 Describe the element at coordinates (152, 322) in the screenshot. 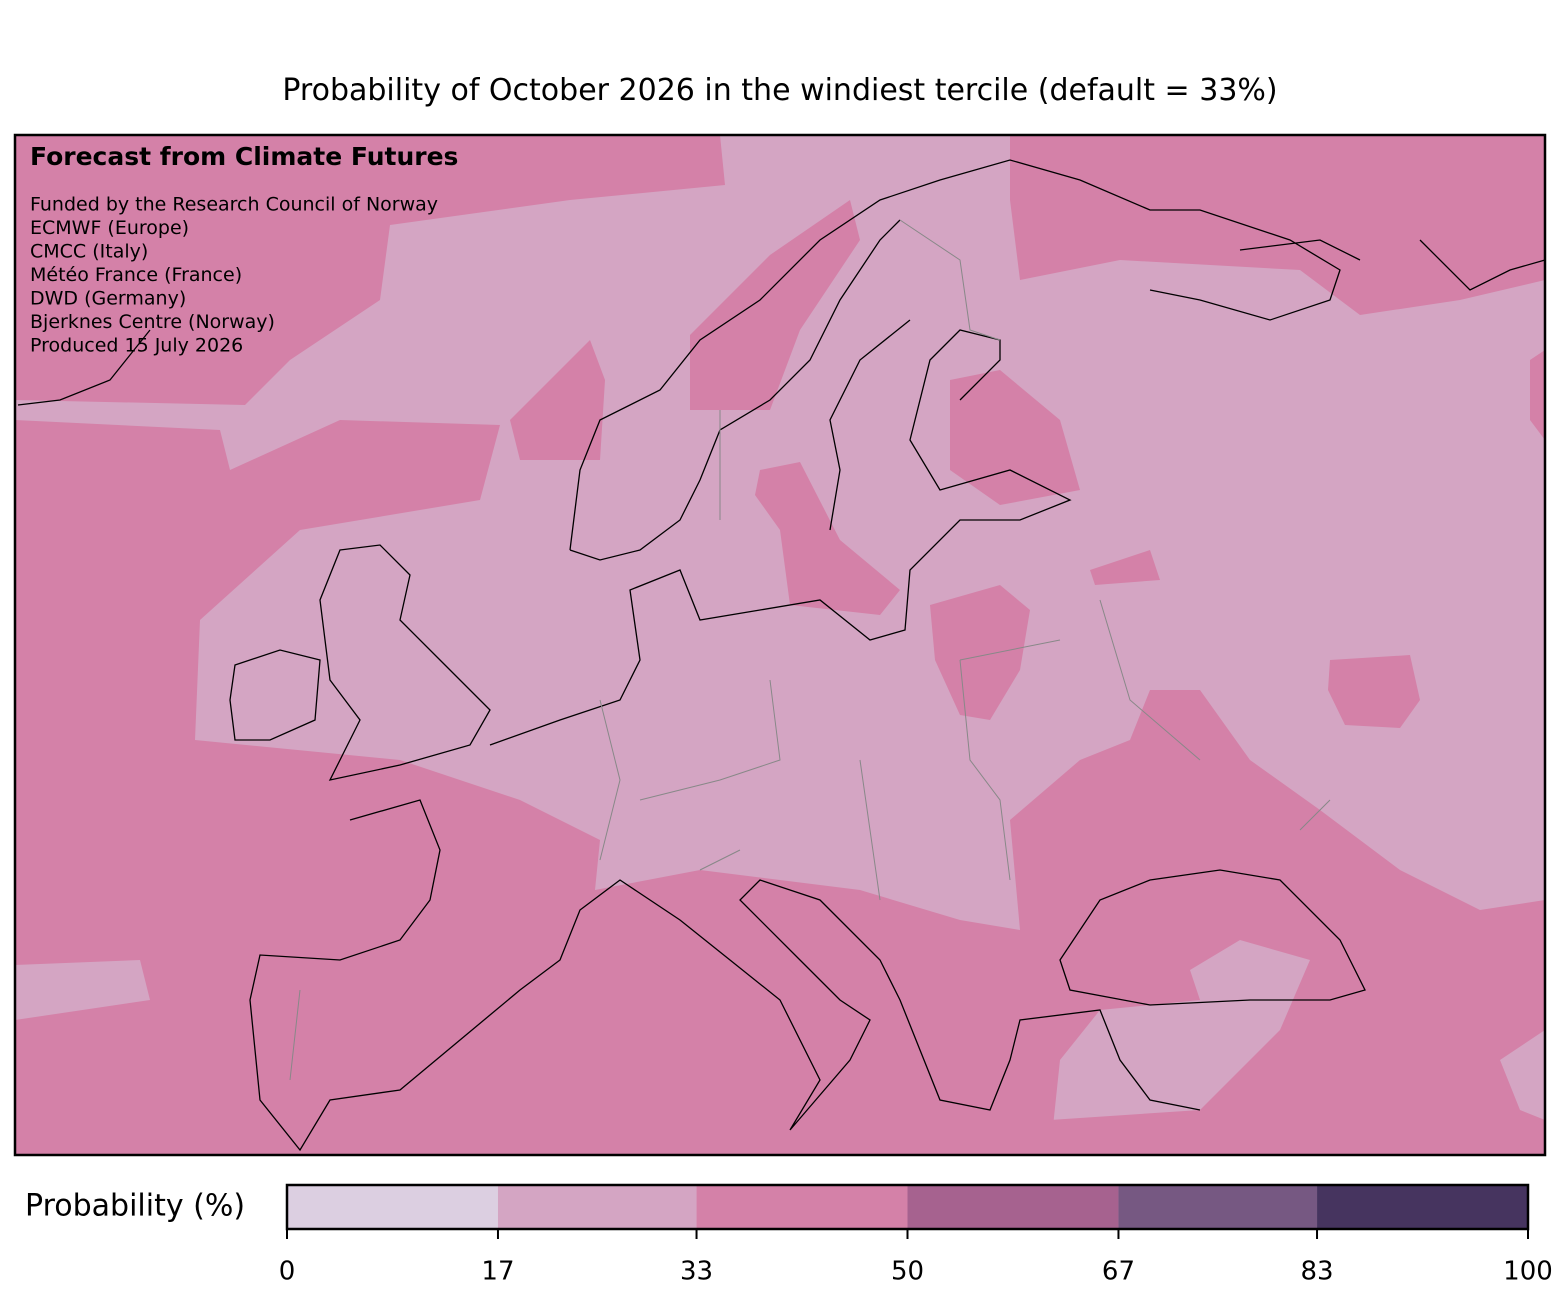

I see `credit-line: Bjerknes Centre (Norway)` at that location.